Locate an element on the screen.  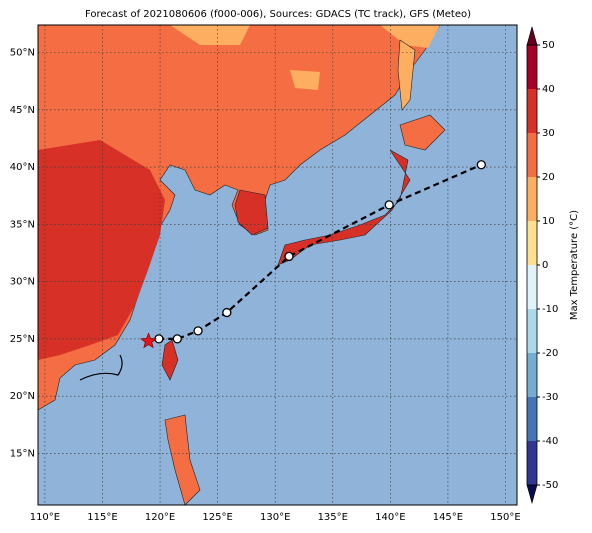
colorbar-tick-label: 20 is located at coordinates (548, 177).